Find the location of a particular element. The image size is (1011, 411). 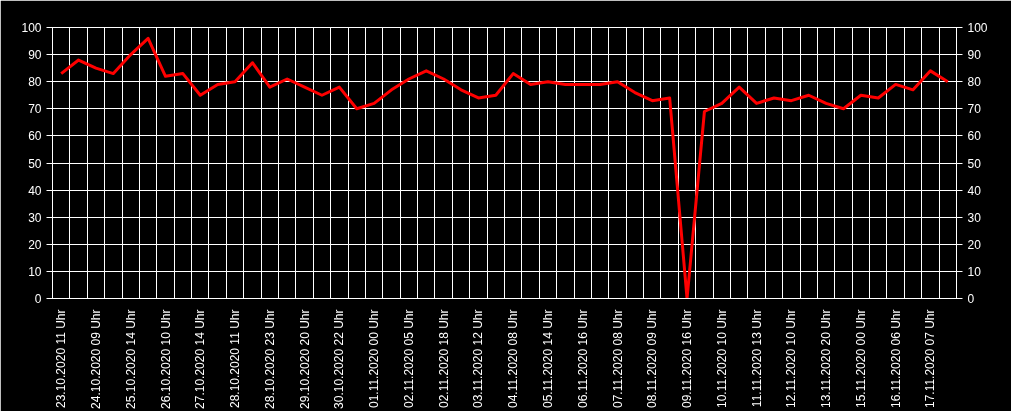

y2-tick-label: 20 is located at coordinates (974, 244).